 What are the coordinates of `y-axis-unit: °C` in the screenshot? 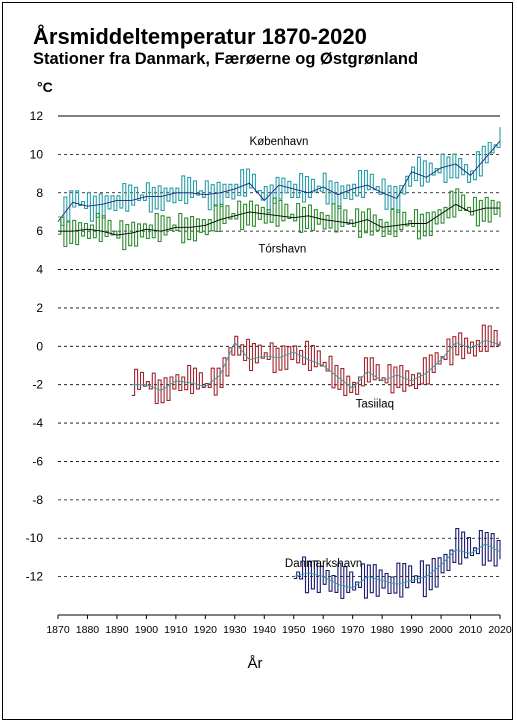 It's located at (45, 87).